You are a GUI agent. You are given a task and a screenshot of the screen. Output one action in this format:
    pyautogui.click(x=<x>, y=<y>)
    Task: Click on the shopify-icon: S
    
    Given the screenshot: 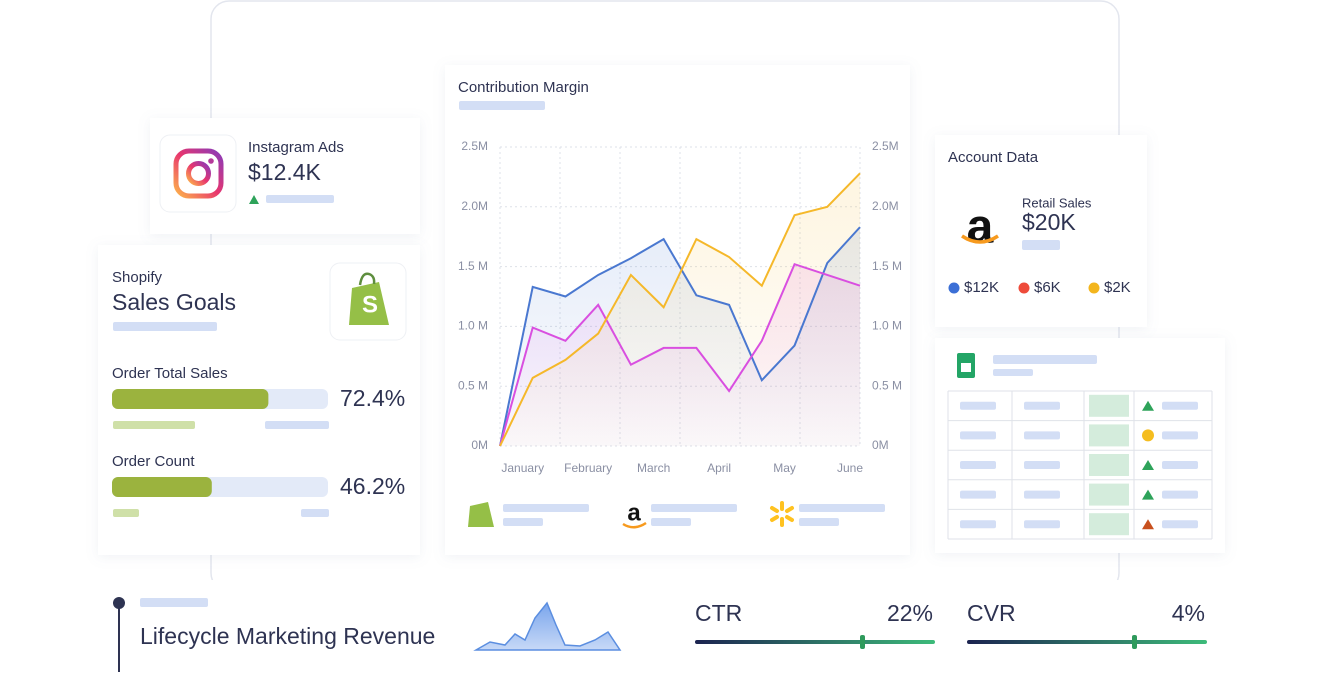 What is the action you would take?
    pyautogui.click(x=370, y=304)
    